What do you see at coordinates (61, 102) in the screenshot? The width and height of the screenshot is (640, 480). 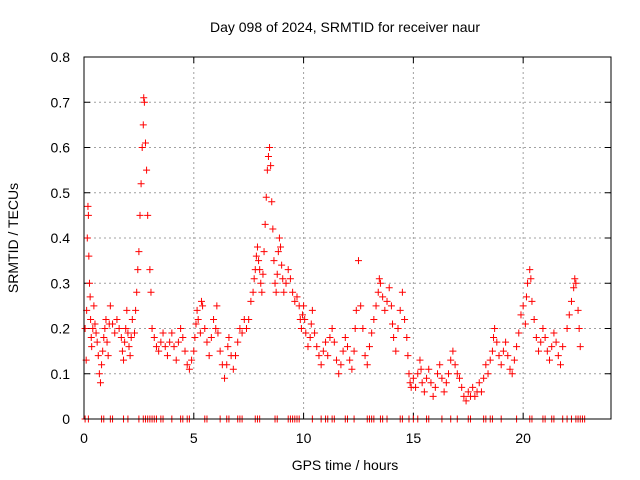 I see `y-tick-label: 0.7` at bounding box center [61, 102].